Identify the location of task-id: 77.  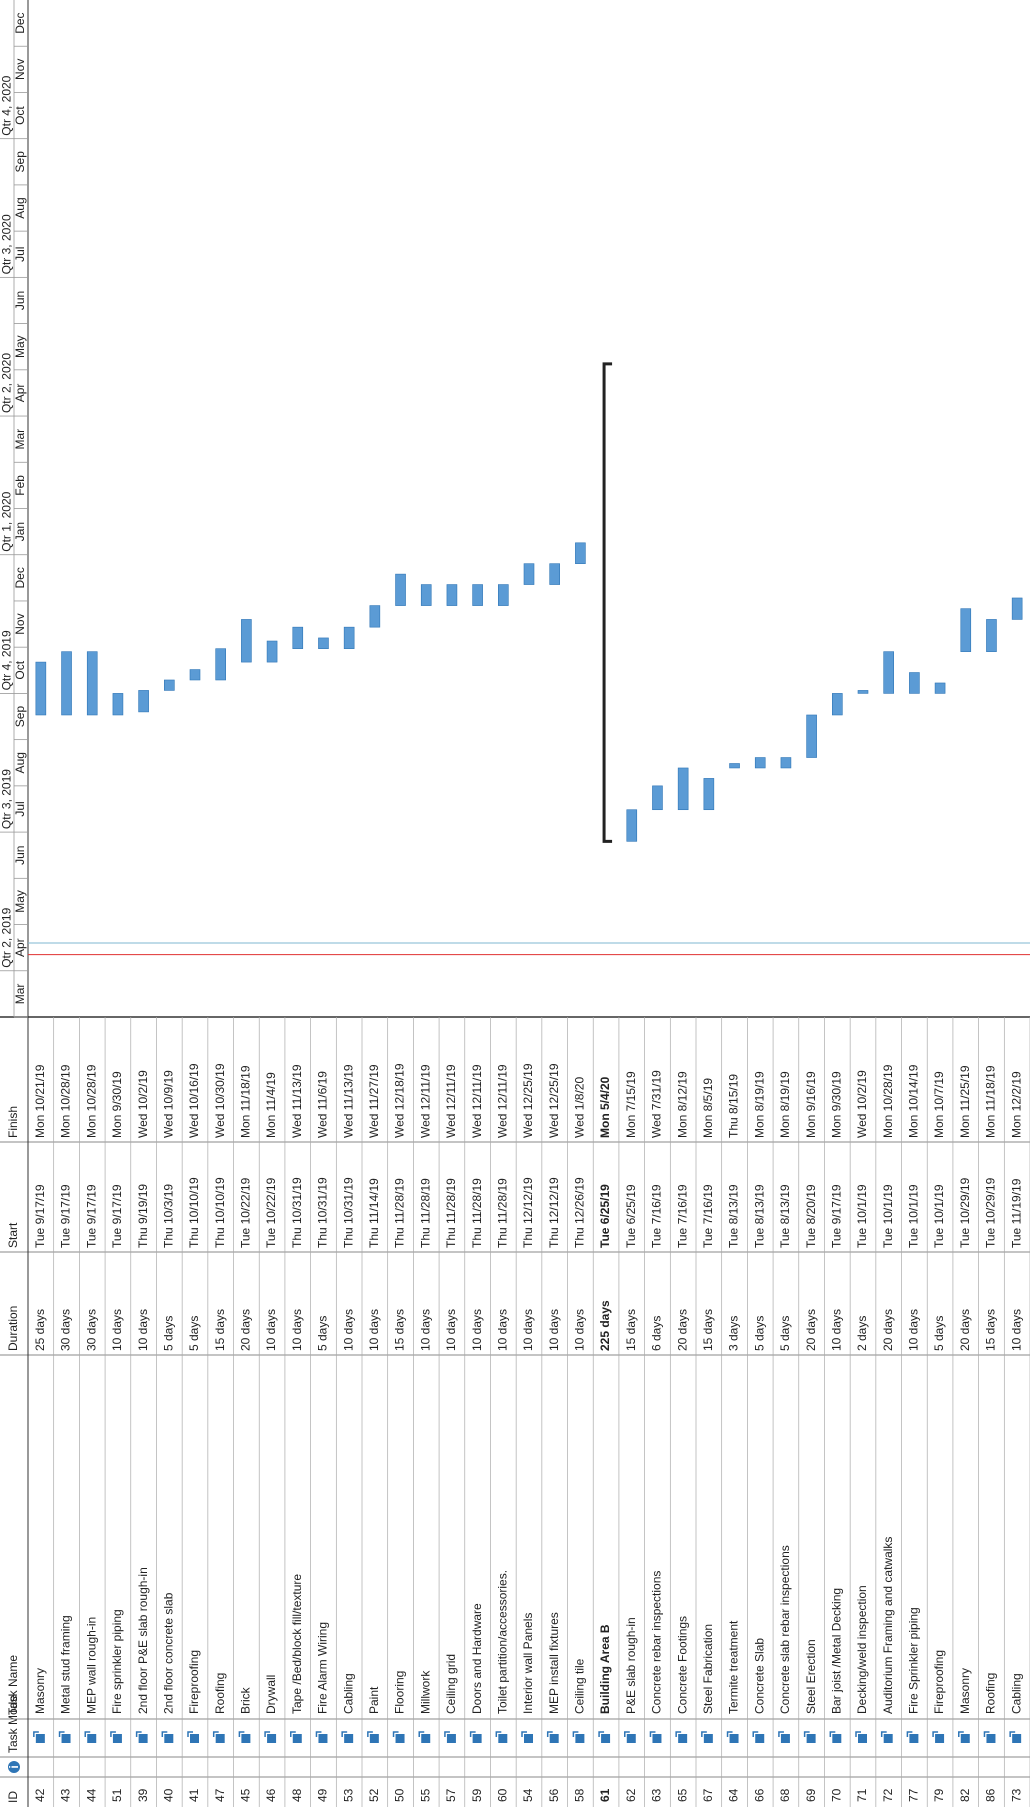
(914, 1795).